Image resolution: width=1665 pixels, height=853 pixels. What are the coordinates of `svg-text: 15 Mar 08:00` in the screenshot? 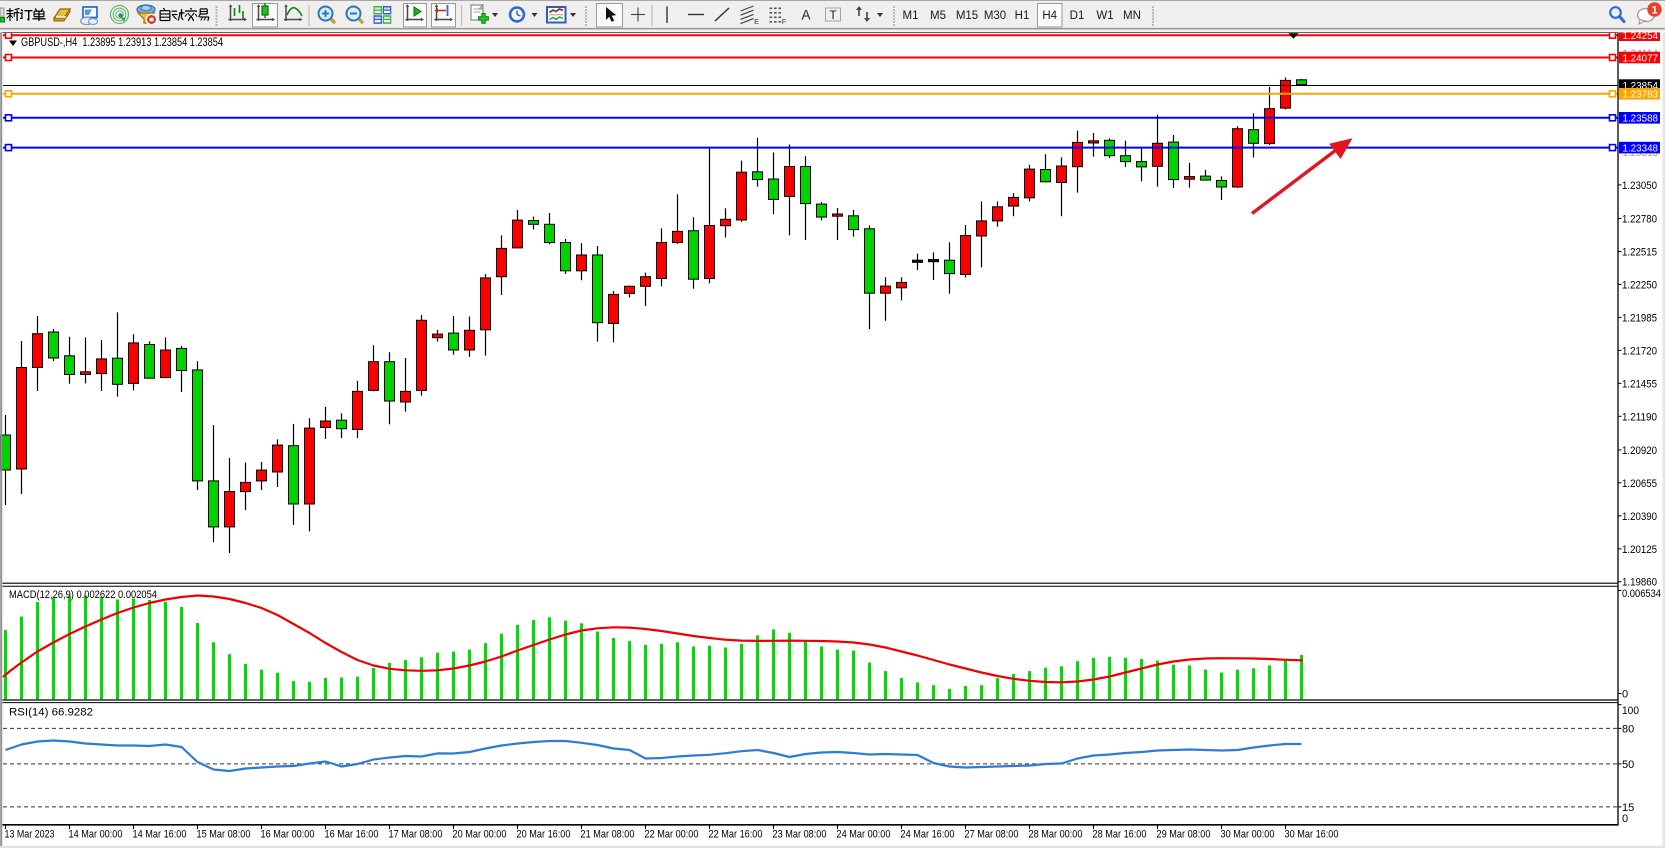 It's located at (224, 835).